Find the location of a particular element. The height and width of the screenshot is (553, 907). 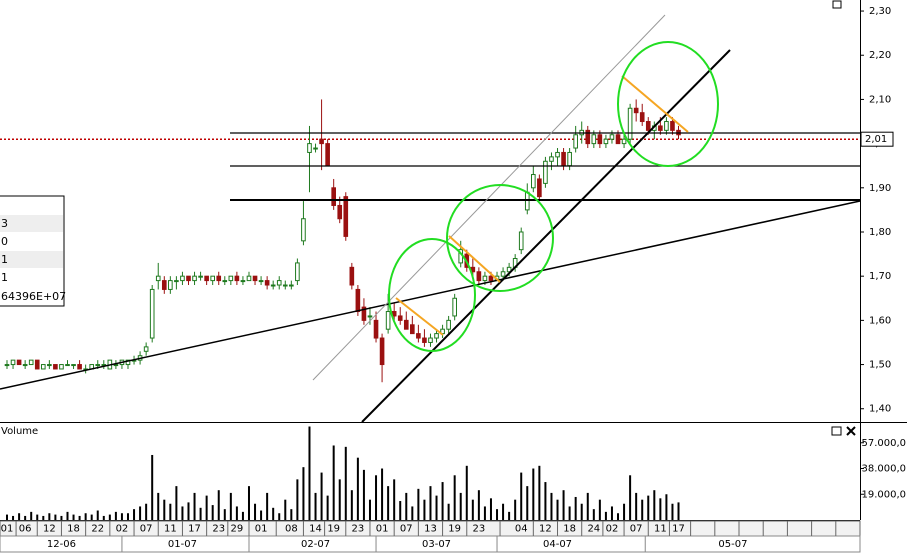

x-tick-label: 06 is located at coordinates (25, 529).